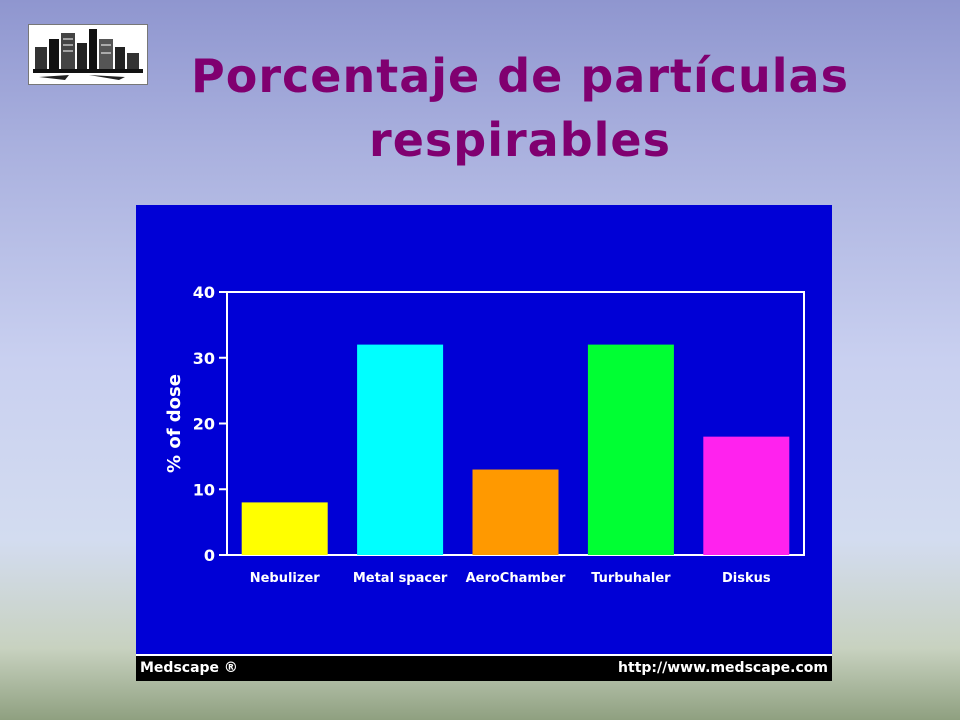 Image resolution: width=960 pixels, height=720 pixels. Describe the element at coordinates (484, 667) in the screenshot. I see `chart-footer: Medscape ® http://www.medscape.com` at that location.